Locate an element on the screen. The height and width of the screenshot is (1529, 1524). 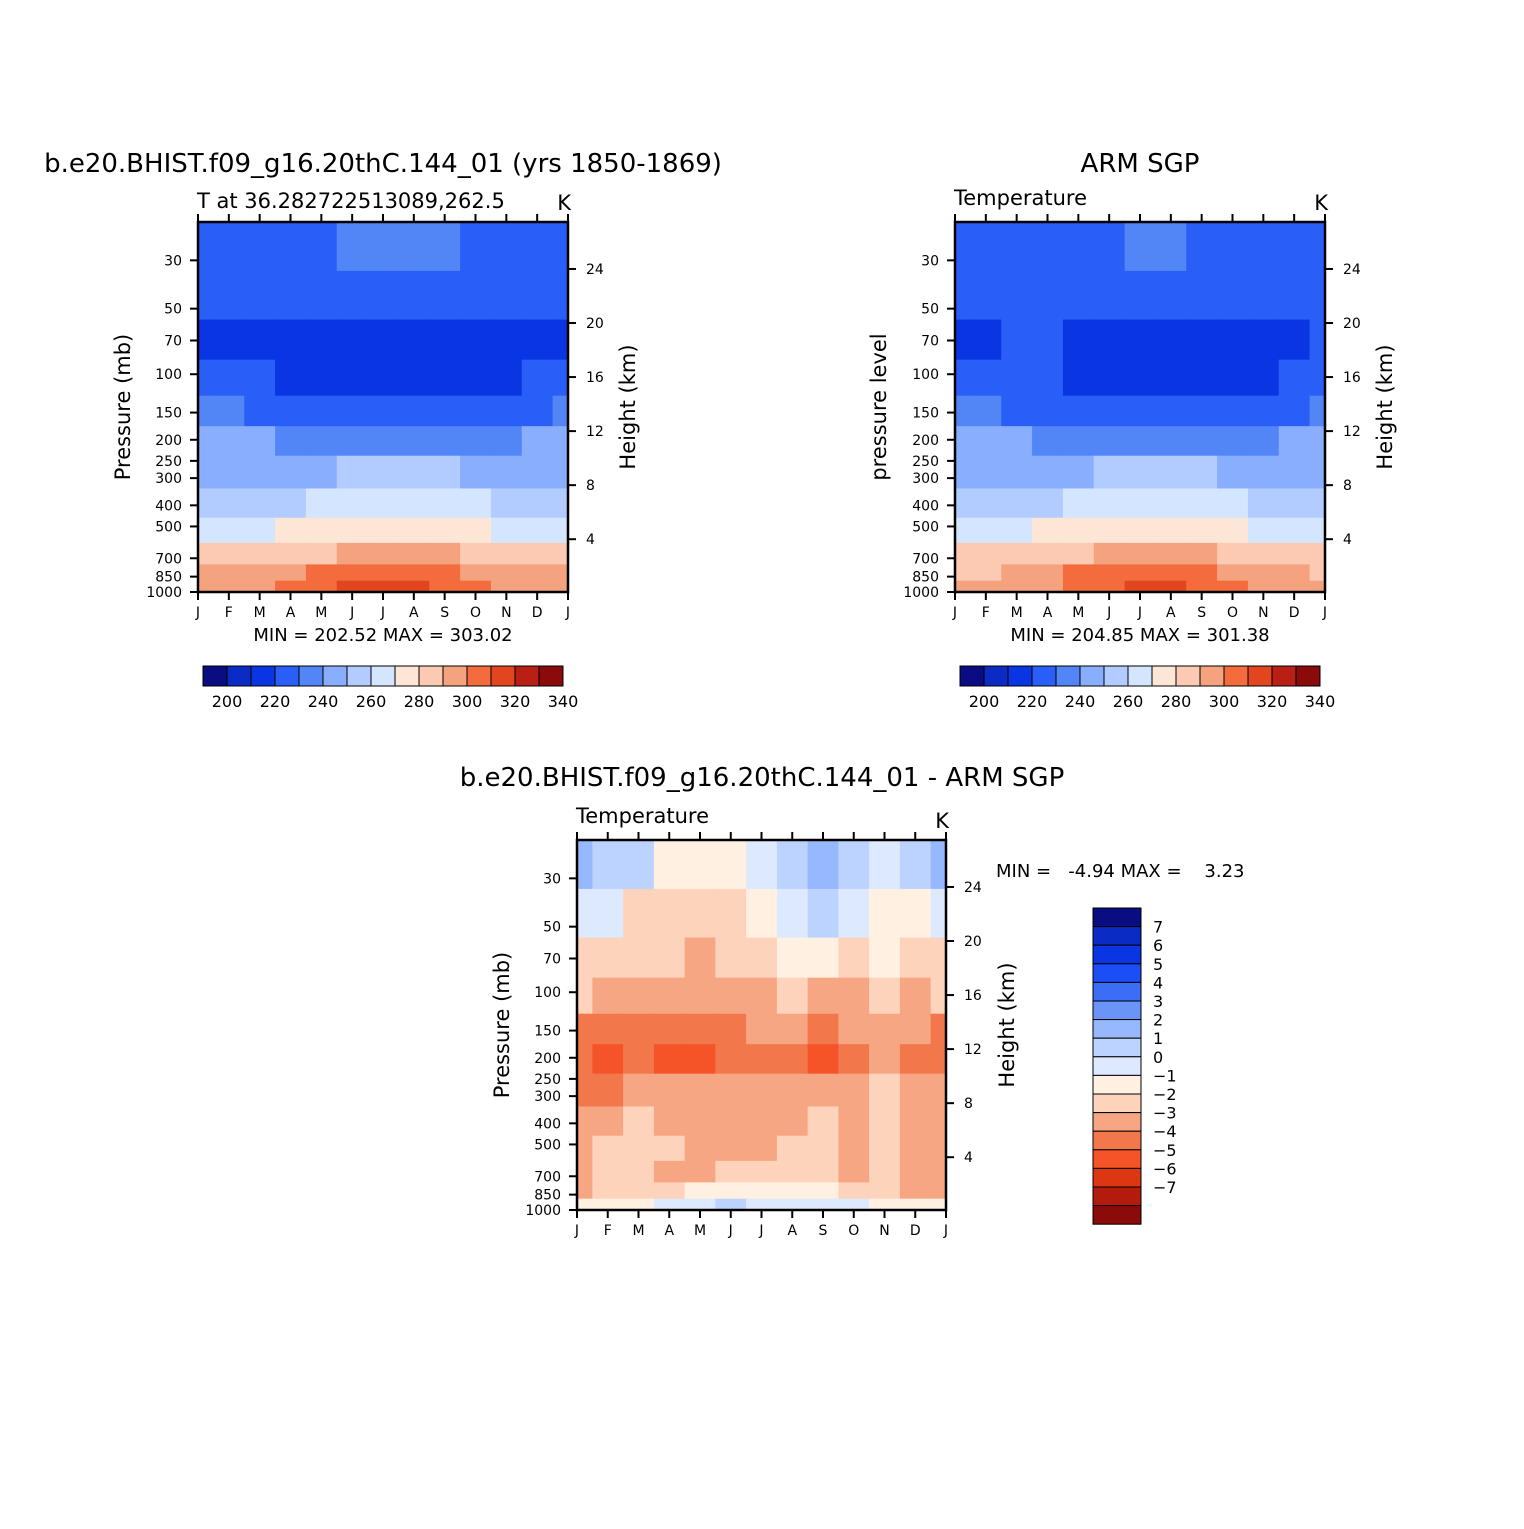
colorbar-label: 2 is located at coordinates (1158, 1020).